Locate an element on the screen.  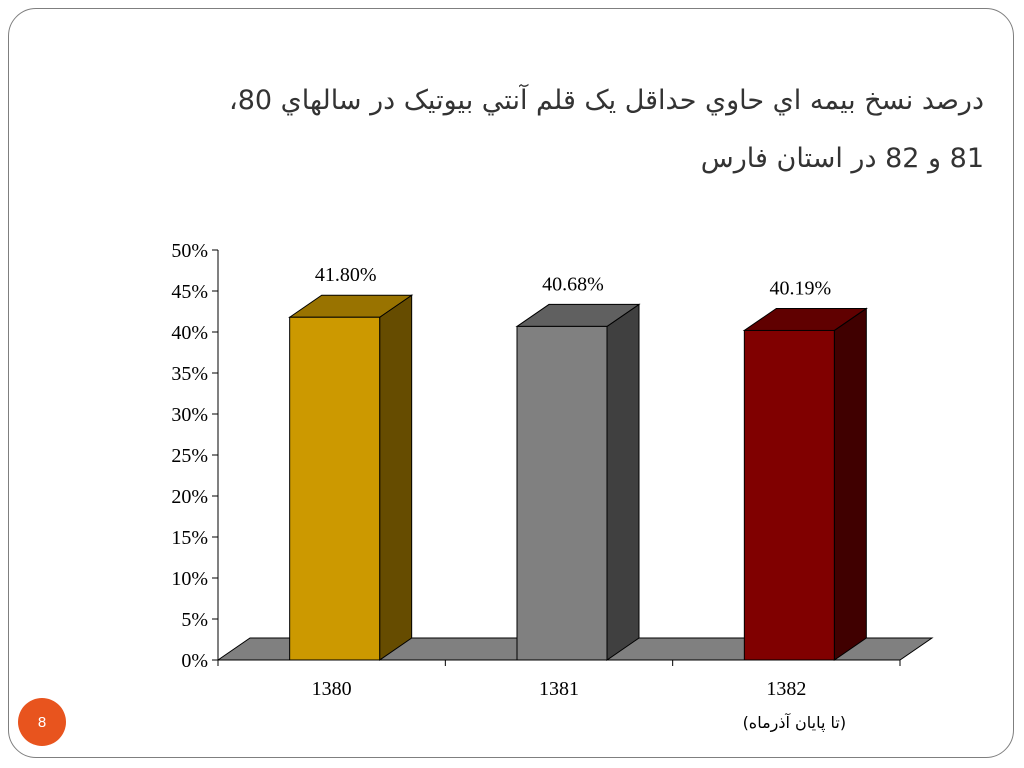
x-category-label-1382: 1382 is located at coordinates (786, 689).